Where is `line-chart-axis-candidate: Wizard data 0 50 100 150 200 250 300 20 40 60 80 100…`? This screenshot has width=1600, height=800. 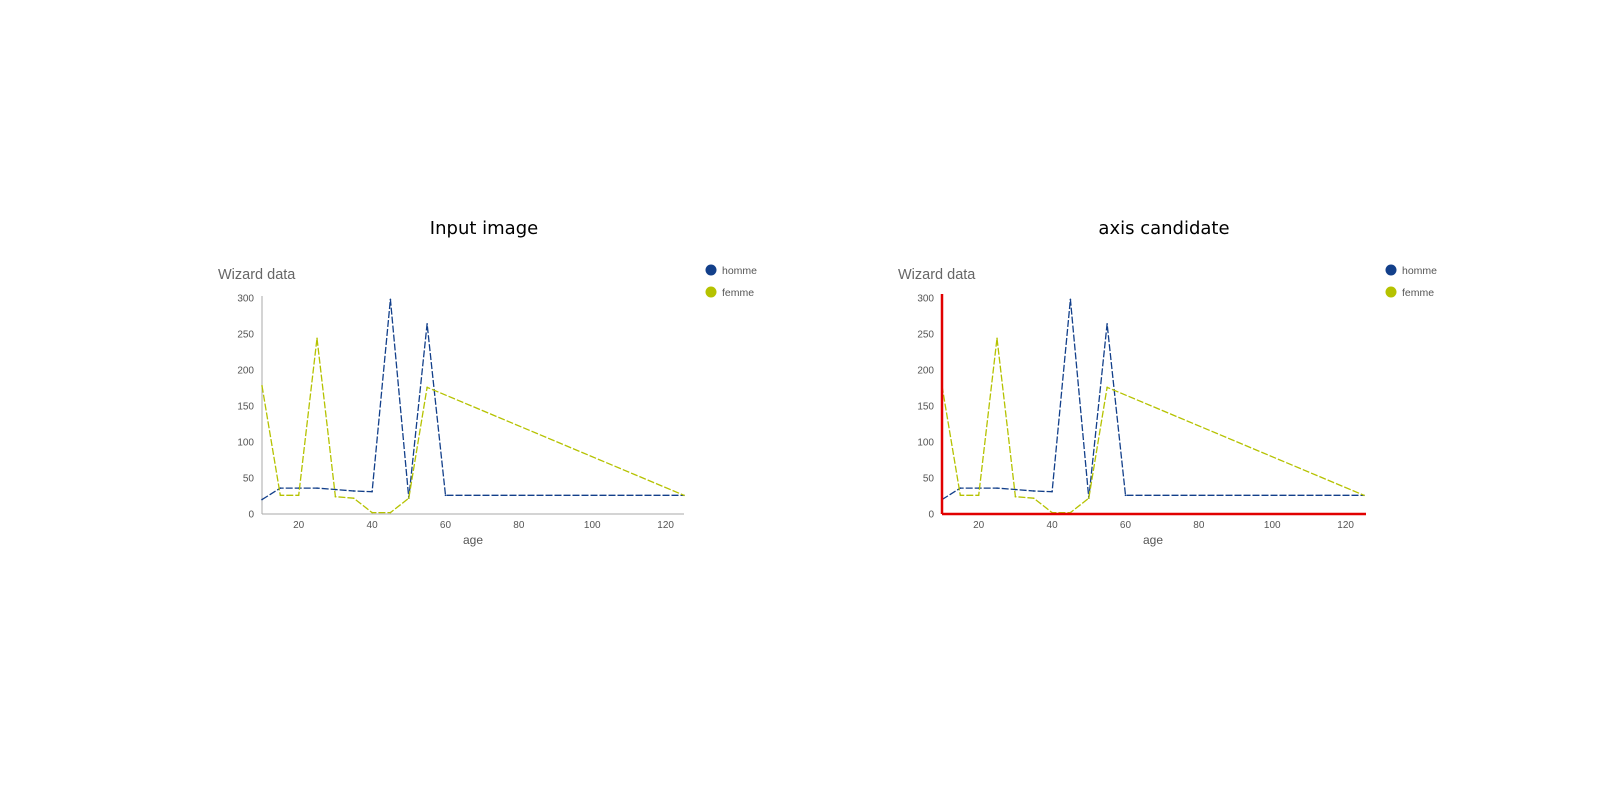 line-chart-axis-candidate: Wizard data 0 50 100 150 200 250 300 20 40 60 80 100… is located at coordinates (1167, 405).